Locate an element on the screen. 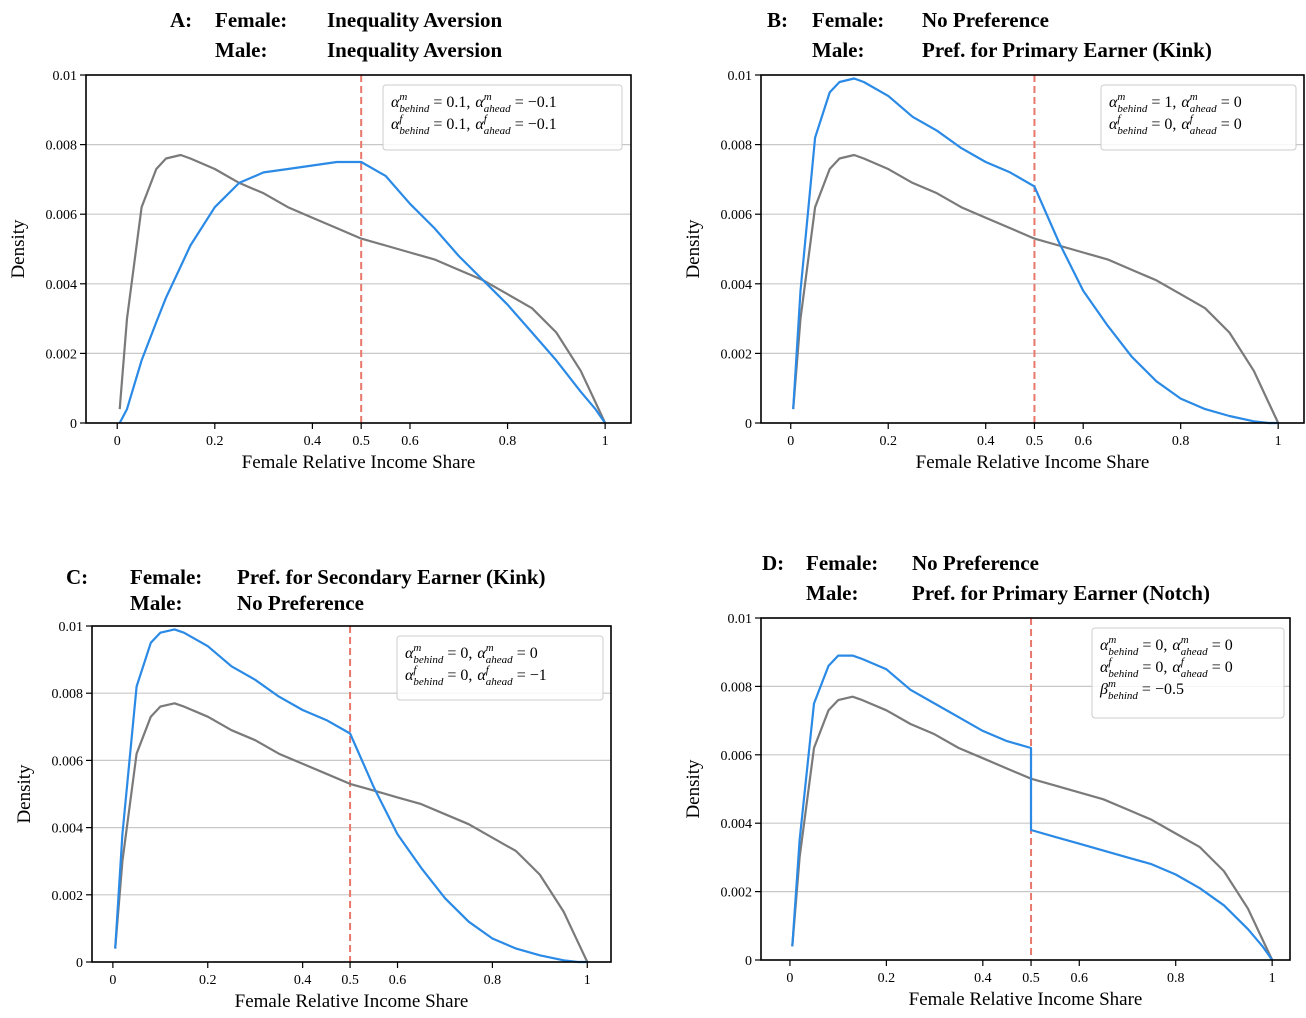 The image size is (1306, 1018). title-value: Inequality Aversion is located at coordinates (415, 50).